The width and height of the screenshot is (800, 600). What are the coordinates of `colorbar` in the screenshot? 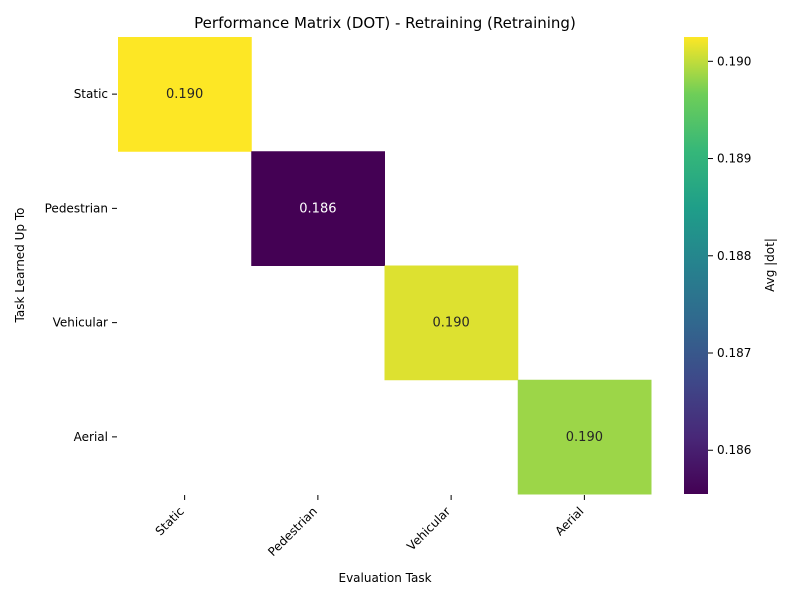 It's located at (696, 265).